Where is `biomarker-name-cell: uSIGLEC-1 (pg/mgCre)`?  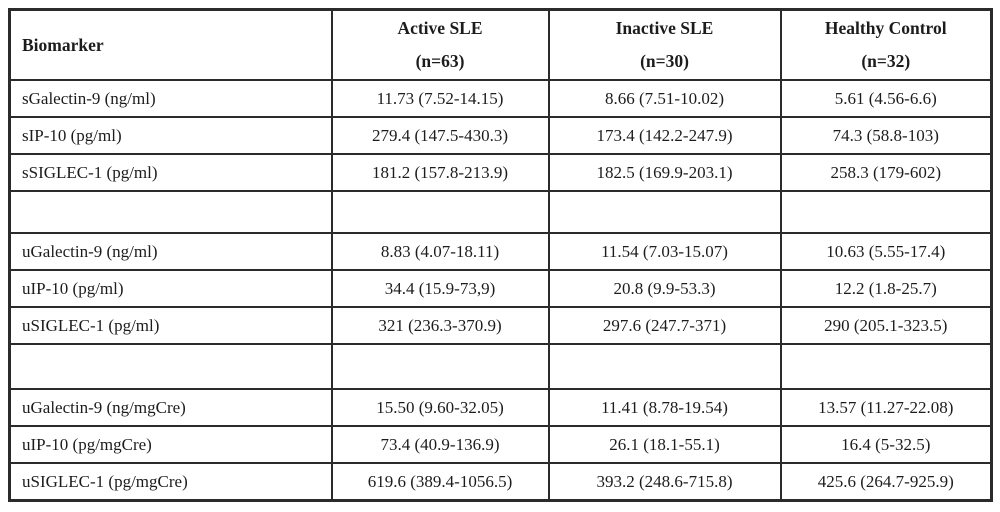
biomarker-name-cell: uSIGLEC-1 (pg/mgCre) is located at coordinates (170, 482).